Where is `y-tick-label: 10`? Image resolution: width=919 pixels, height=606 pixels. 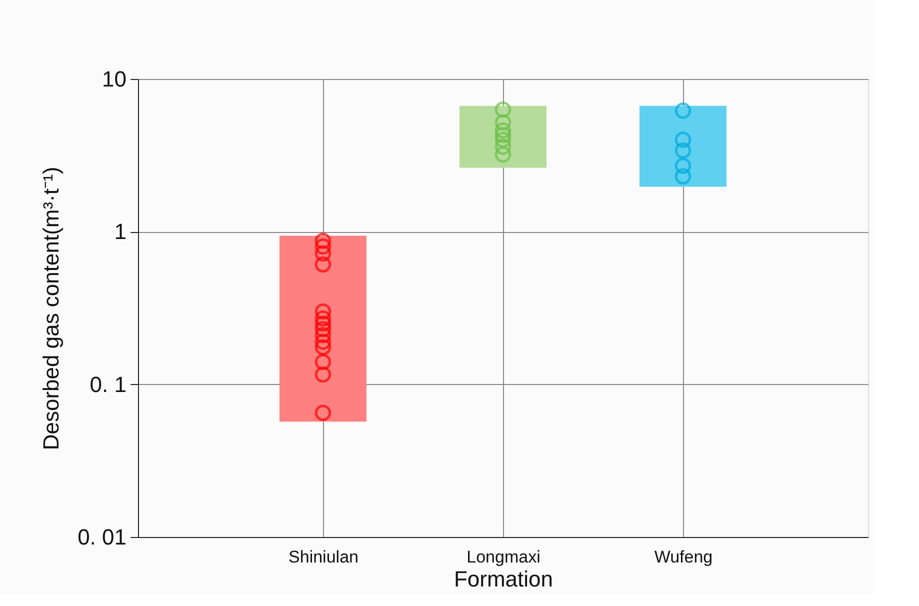
y-tick-label: 10 is located at coordinates (114, 79).